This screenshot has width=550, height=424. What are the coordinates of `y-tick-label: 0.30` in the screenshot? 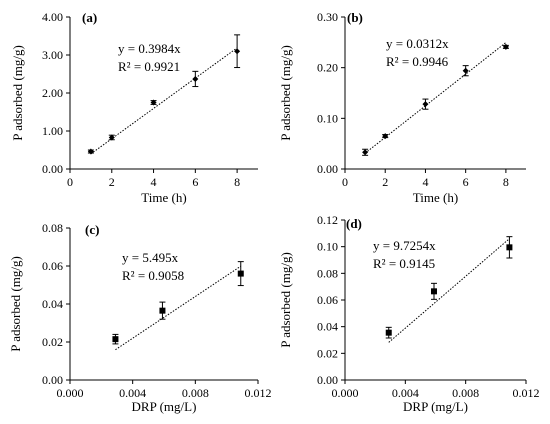 It's located at (327, 17).